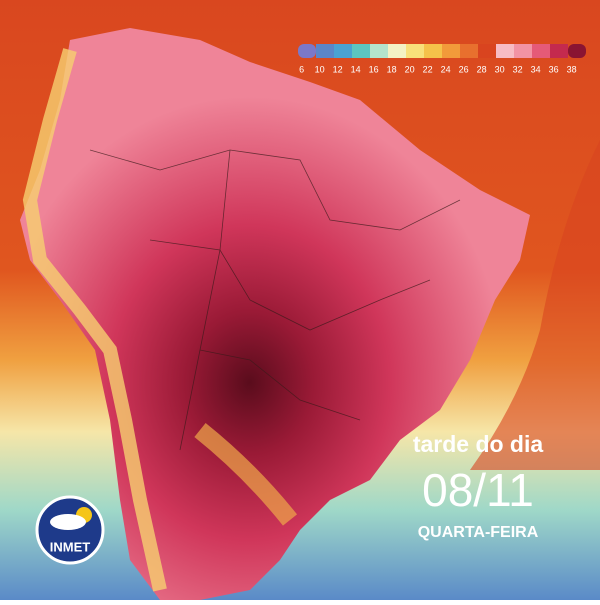 Image resolution: width=600 pixels, height=605 pixels. What do you see at coordinates (442, 59) in the screenshot?
I see `color-legend: 6 10 12 14 16 18 20 22 24 26 28 30 32 34 36 38` at bounding box center [442, 59].